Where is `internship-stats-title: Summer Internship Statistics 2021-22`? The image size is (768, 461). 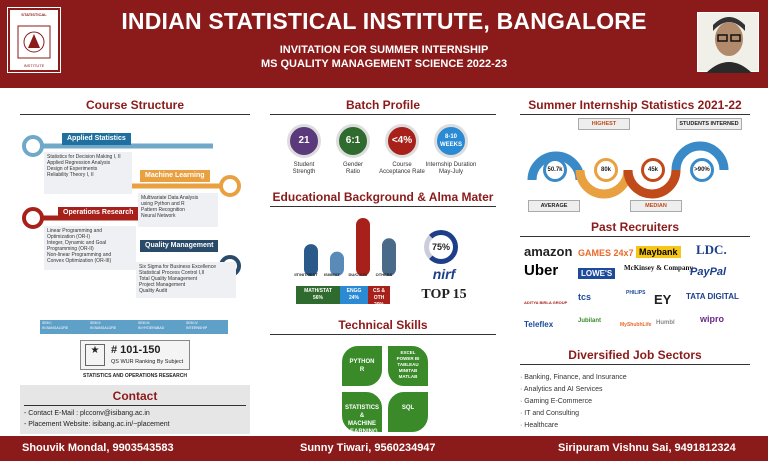 internship-stats-title: Summer Internship Statistics 2021-22 is located at coordinates (635, 105).